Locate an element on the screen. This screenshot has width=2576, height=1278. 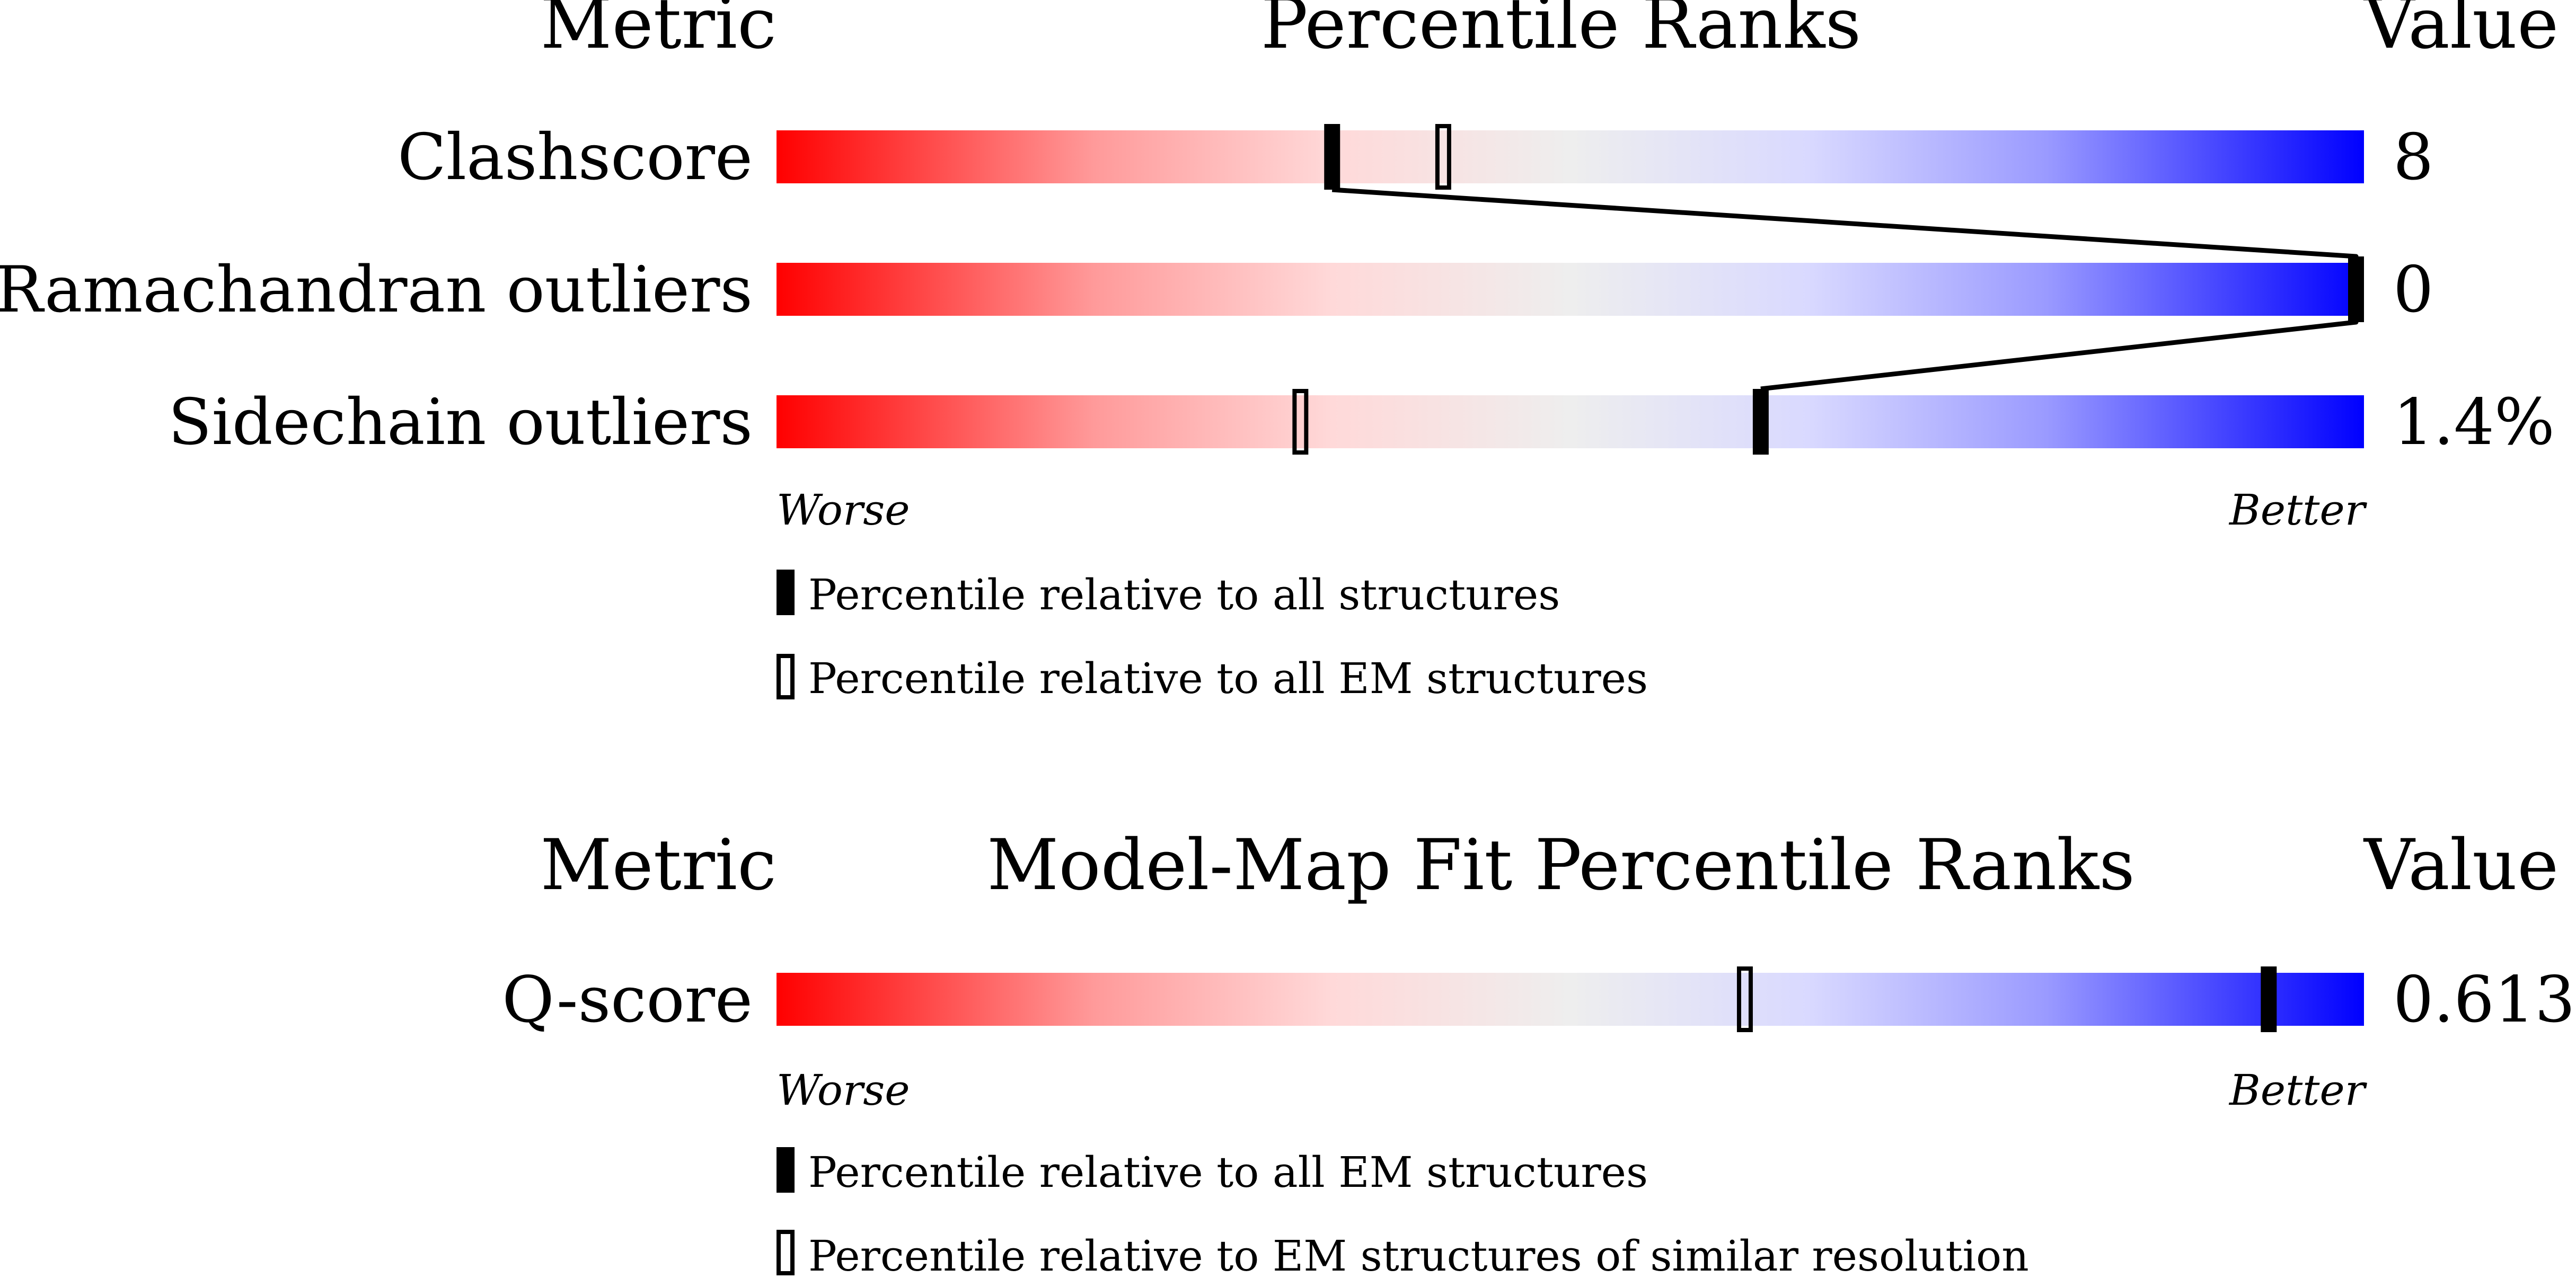
metric-value: 1.4% is located at coordinates (2474, 422).